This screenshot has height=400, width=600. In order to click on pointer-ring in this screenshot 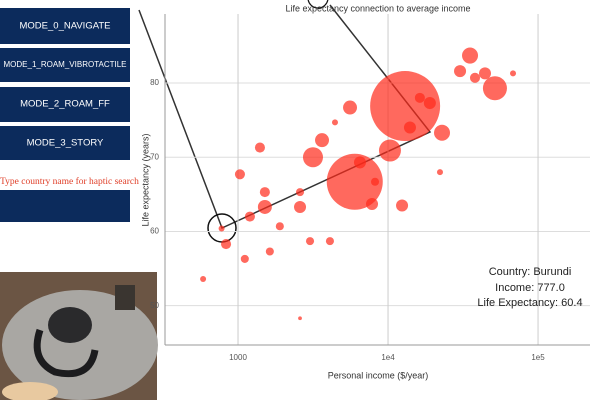, I will do `click(318, 4)`.